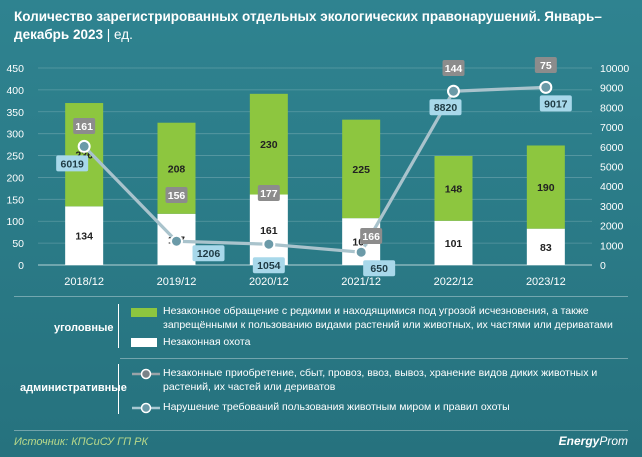 The image size is (642, 457). I want to click on category-label: 2018/12, so click(84, 282).